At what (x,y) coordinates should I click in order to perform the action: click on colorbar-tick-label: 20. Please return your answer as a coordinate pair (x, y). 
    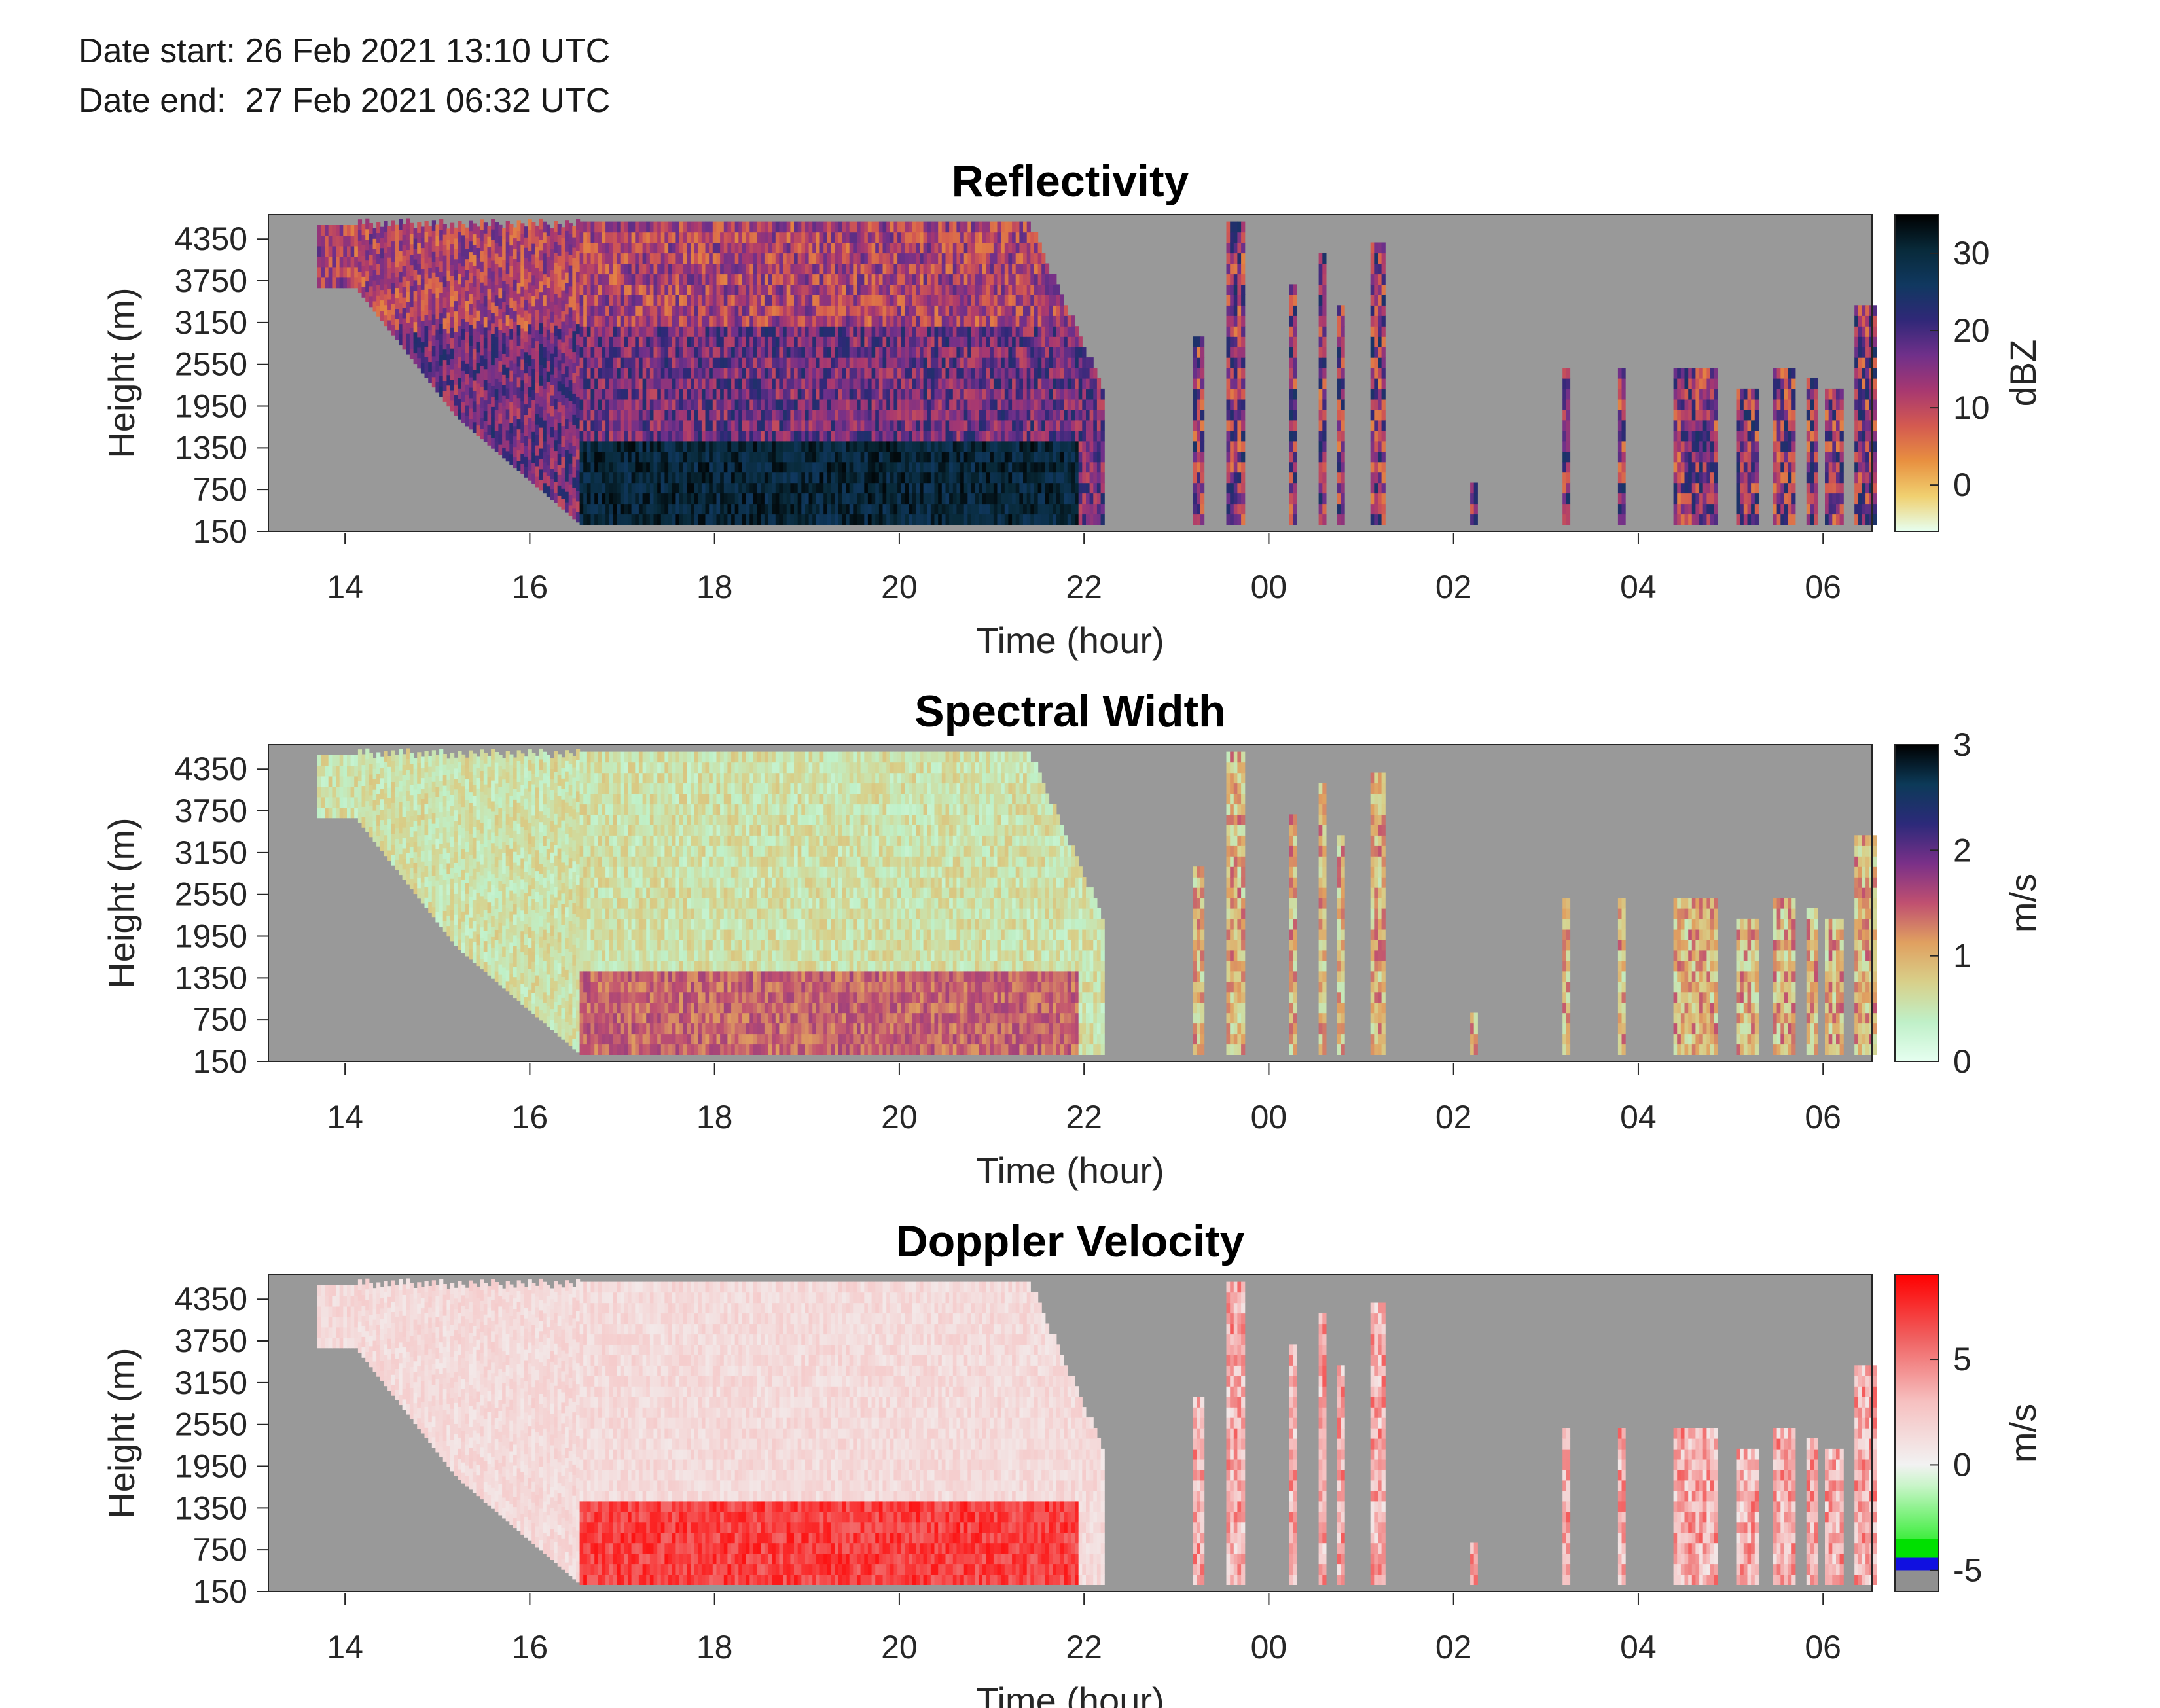
    Looking at the image, I should click on (1971, 330).